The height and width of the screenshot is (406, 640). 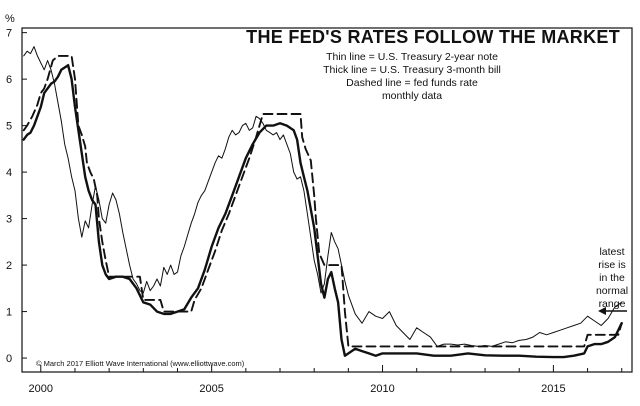 I want to click on annotation-arrow, so click(x=612, y=311).